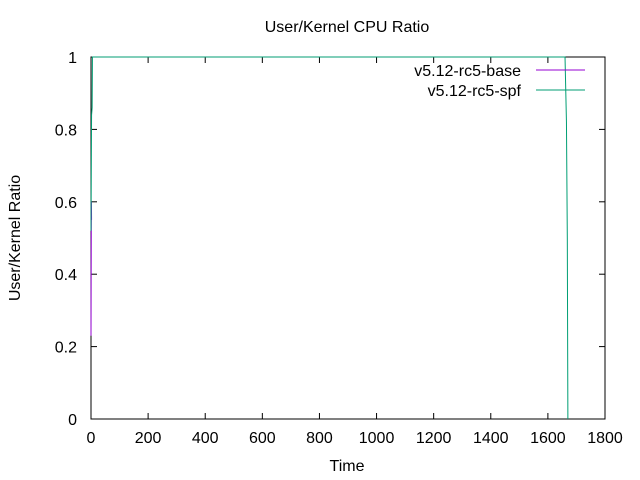 This screenshot has width=640, height=480. What do you see at coordinates (148, 438) in the screenshot?
I see `x-tick-label: 200` at bounding box center [148, 438].